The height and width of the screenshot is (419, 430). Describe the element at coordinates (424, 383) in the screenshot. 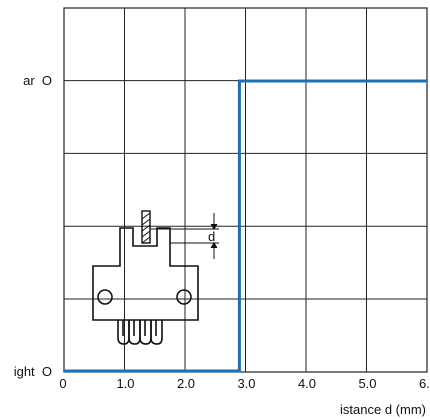

I see `x-tick-label: 6.0` at that location.